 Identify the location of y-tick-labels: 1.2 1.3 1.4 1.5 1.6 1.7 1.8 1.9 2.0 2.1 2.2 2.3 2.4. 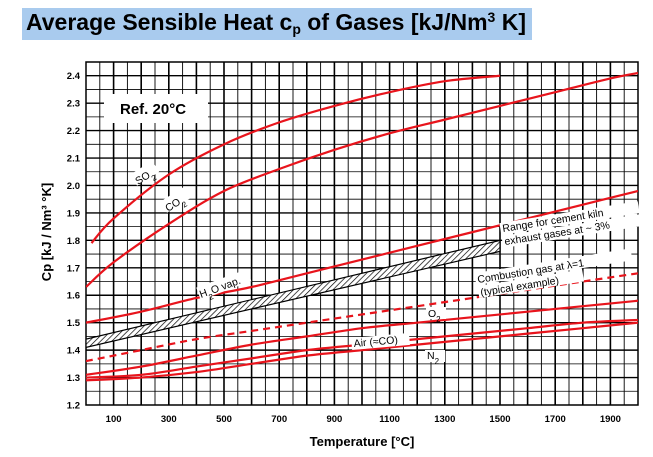
(74, 241).